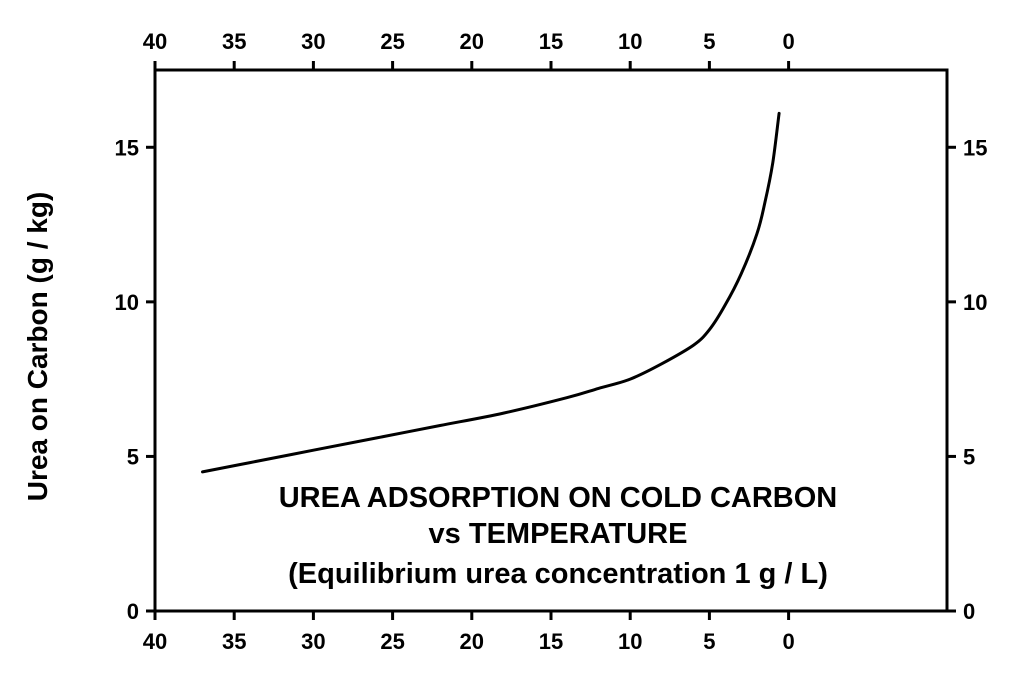 The image size is (1024, 683). What do you see at coordinates (234, 641) in the screenshot?
I see `x-tick-label-bottom: 35` at bounding box center [234, 641].